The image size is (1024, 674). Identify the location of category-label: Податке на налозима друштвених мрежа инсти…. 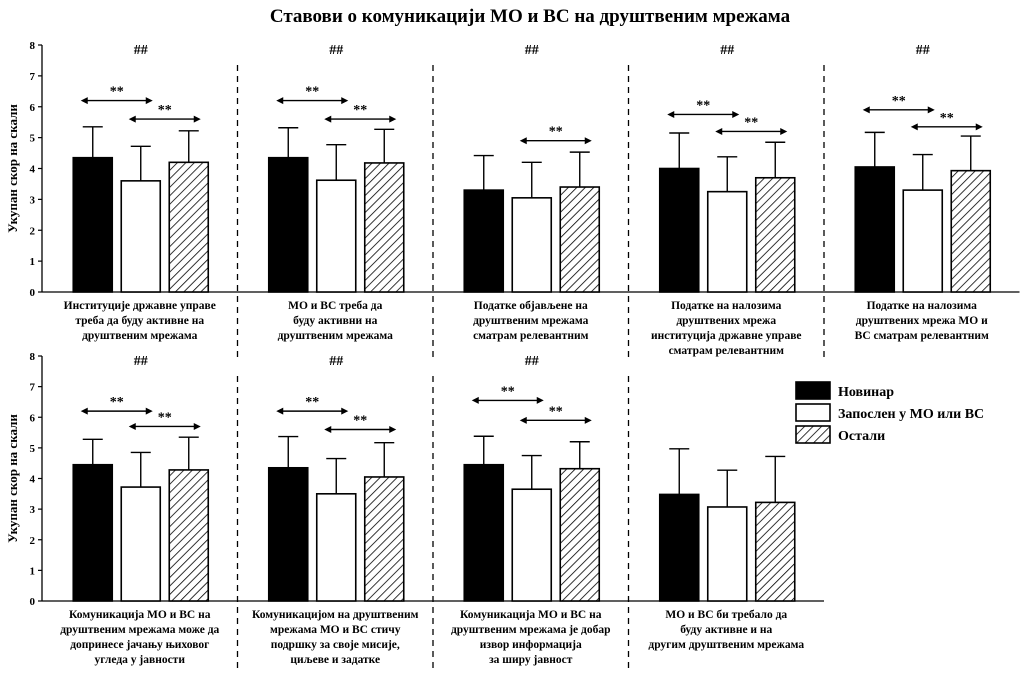
(726, 328).